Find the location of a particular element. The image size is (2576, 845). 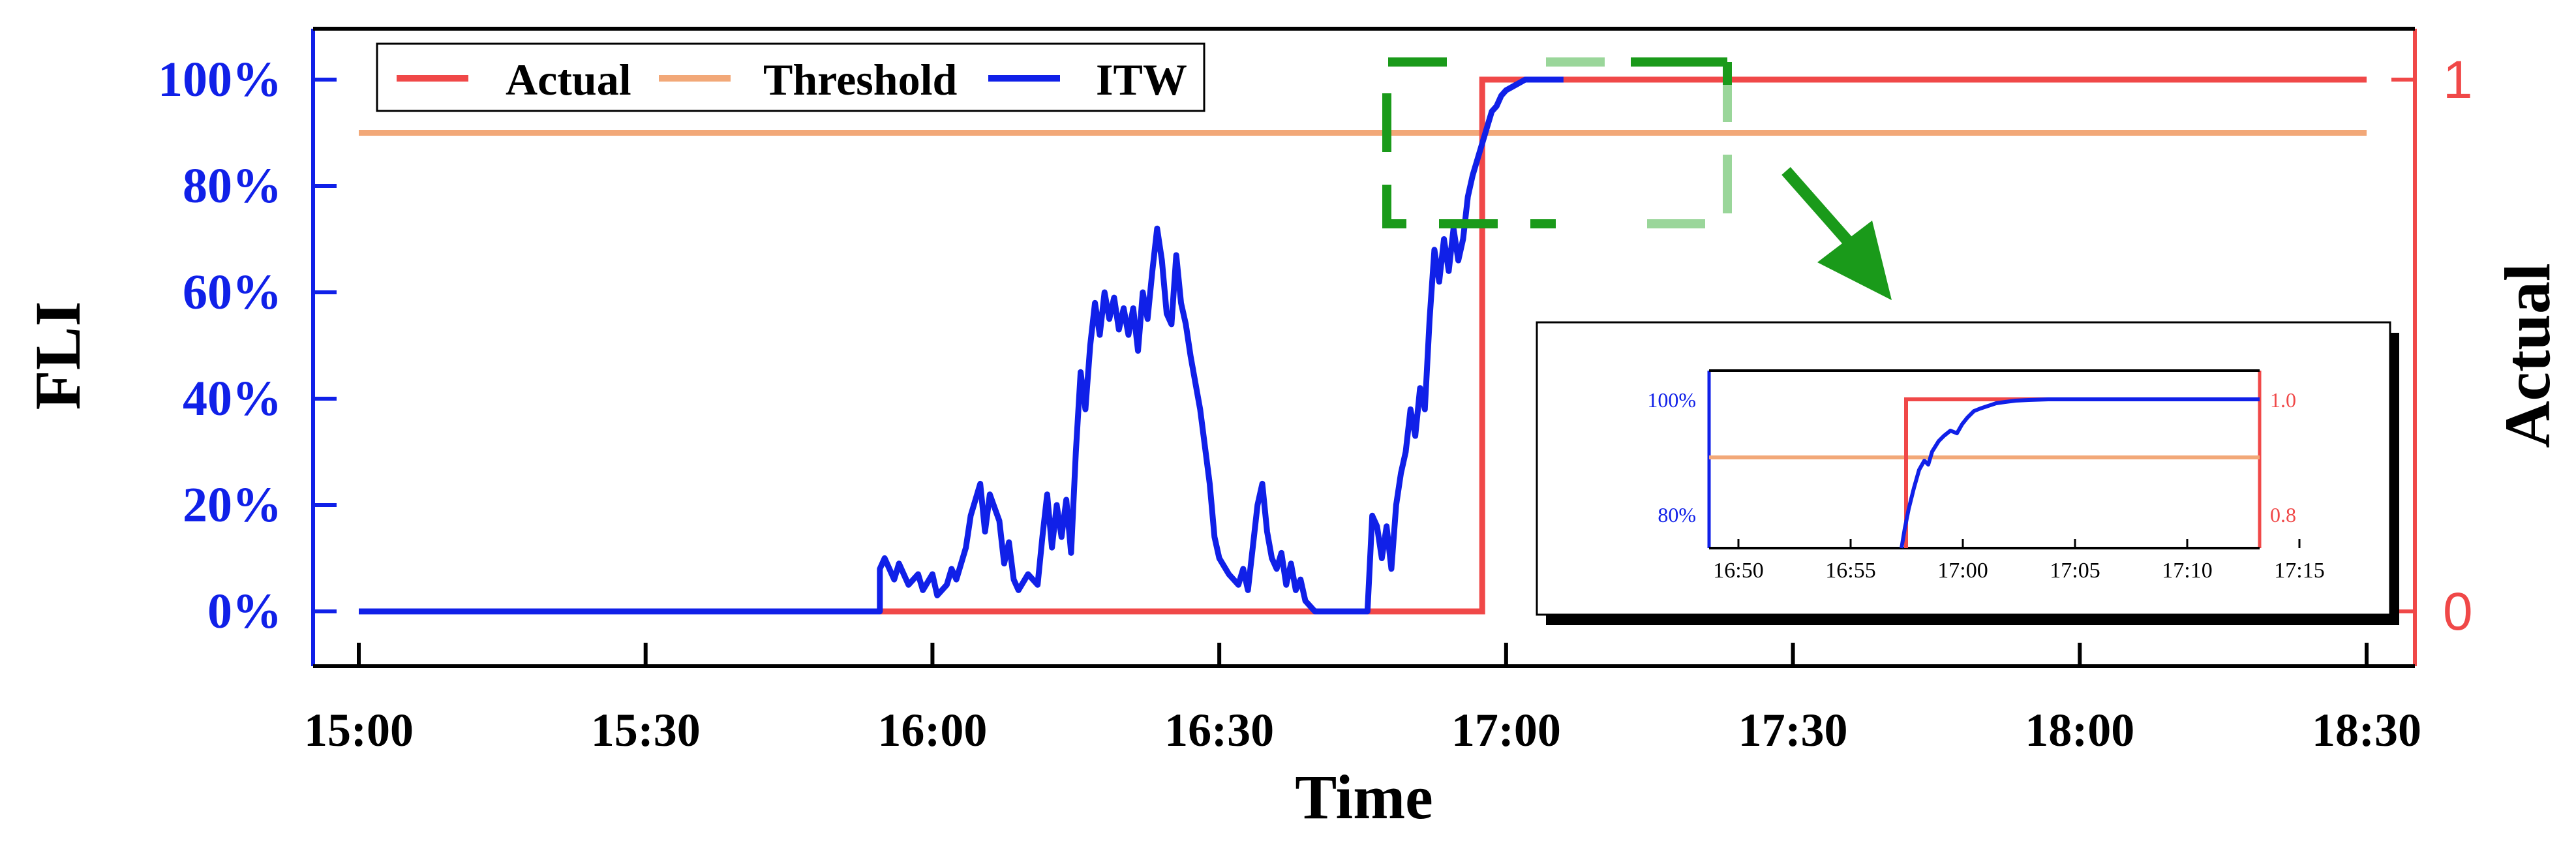

inset-yr-tick-1: 1.0 is located at coordinates (2283, 400).